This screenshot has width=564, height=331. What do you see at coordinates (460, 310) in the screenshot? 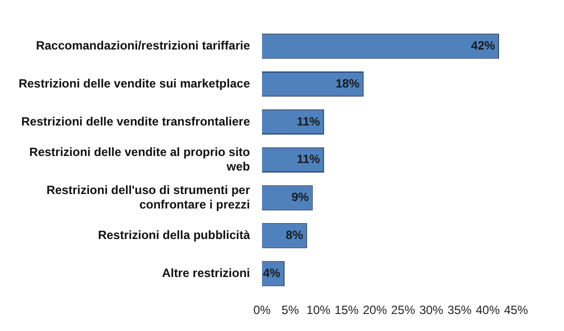
I see `x-tick-label: 35%` at bounding box center [460, 310].